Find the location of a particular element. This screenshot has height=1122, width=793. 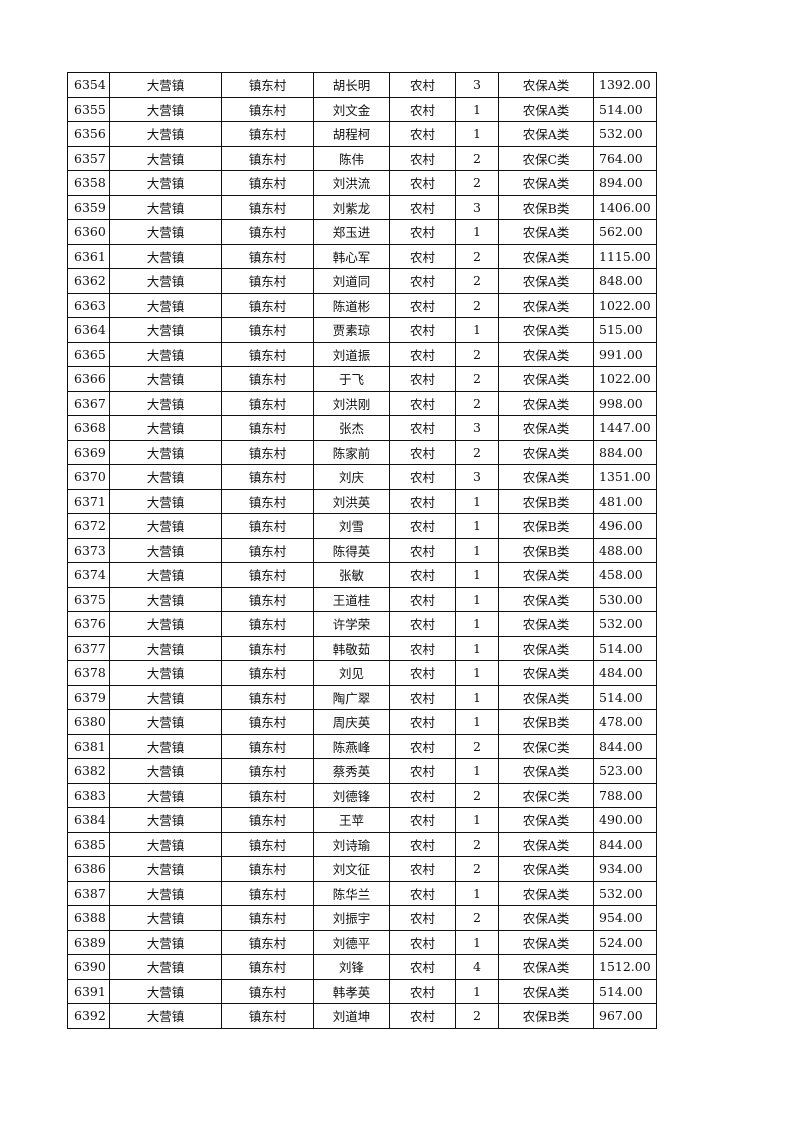

name-cell: 韩心军 is located at coordinates (351, 256).